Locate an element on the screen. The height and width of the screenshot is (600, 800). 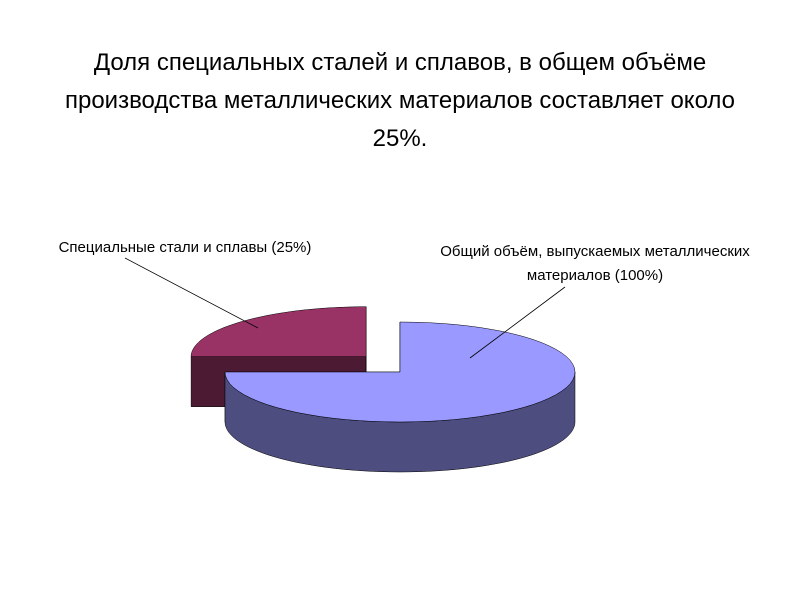
slice-label: Специальные стали и сплавы (25%) is located at coordinates (185, 247).